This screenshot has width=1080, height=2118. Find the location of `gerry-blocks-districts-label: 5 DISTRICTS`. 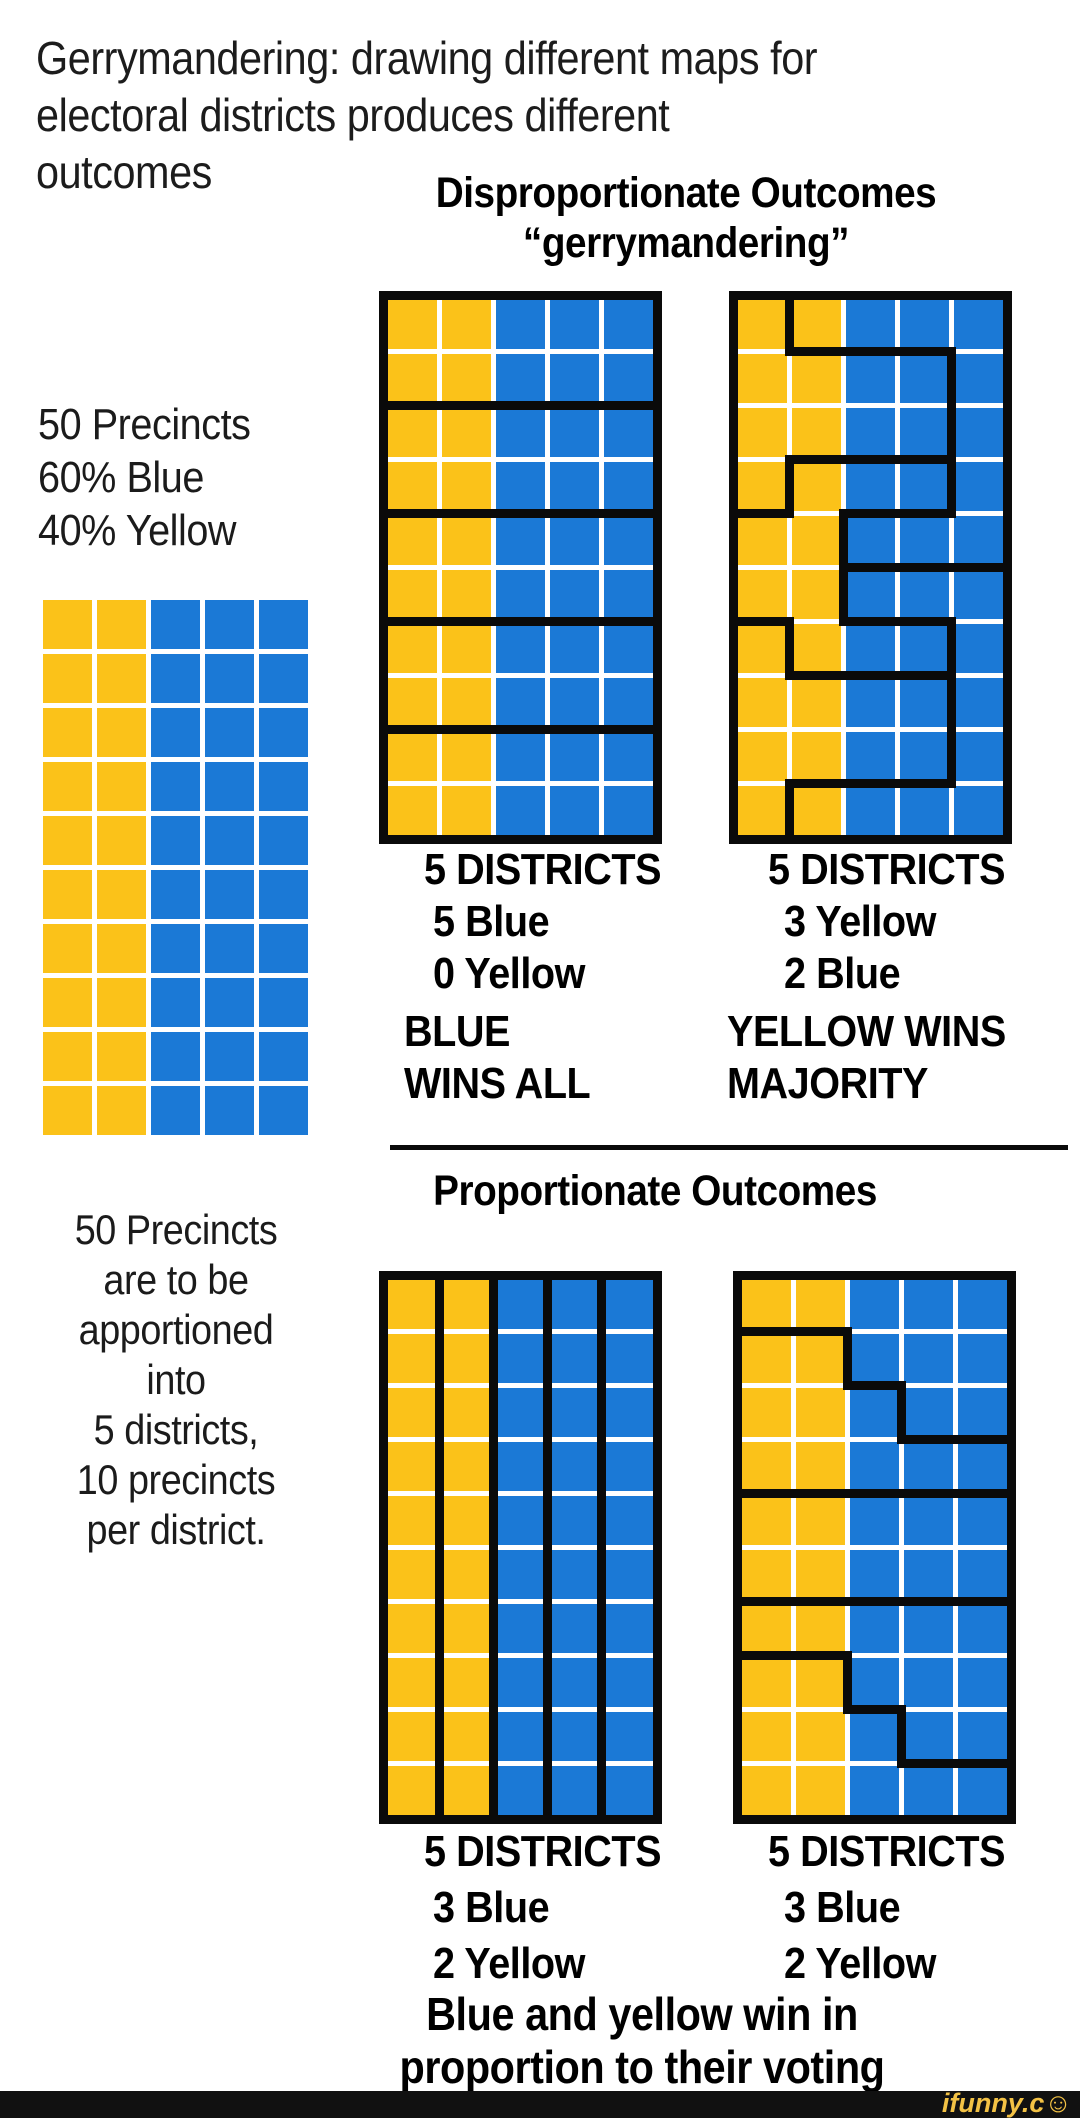

gerry-blocks-districts-label: 5 DISTRICTS is located at coordinates (543, 869).